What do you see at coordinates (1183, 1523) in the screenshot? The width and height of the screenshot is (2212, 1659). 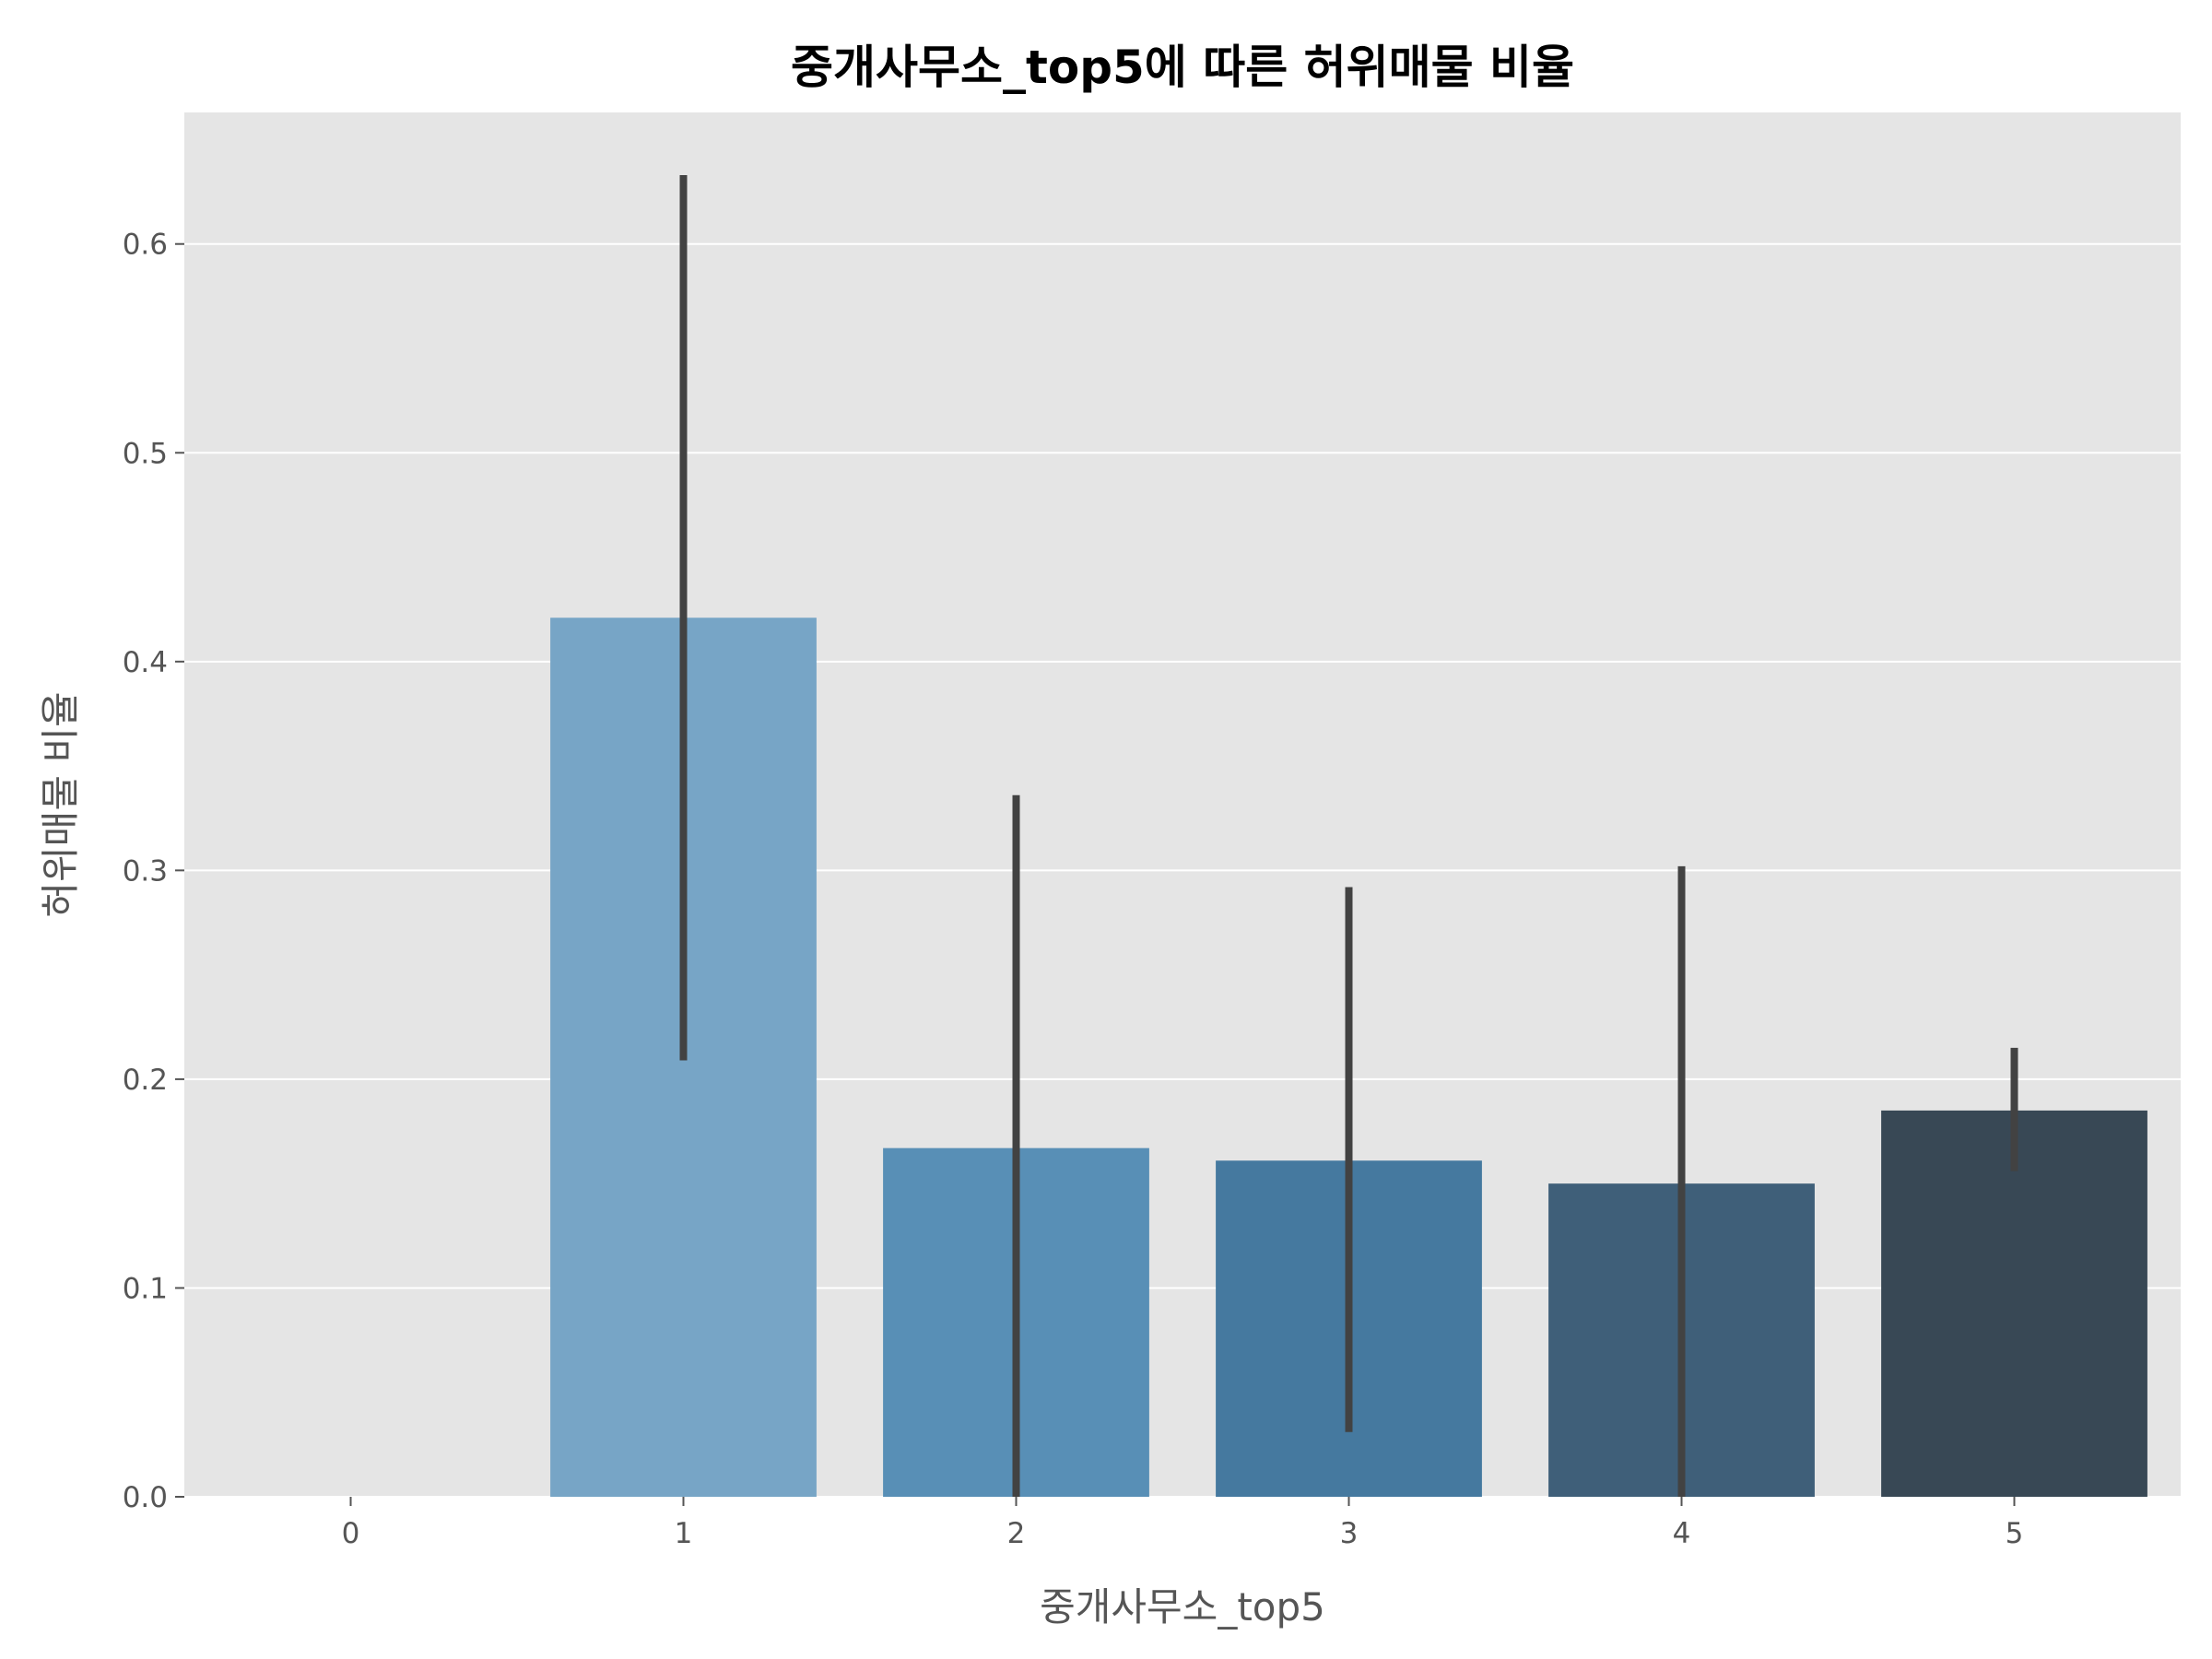 I see `x-axis-ticks: 0 1 2 3 4 5` at bounding box center [1183, 1523].